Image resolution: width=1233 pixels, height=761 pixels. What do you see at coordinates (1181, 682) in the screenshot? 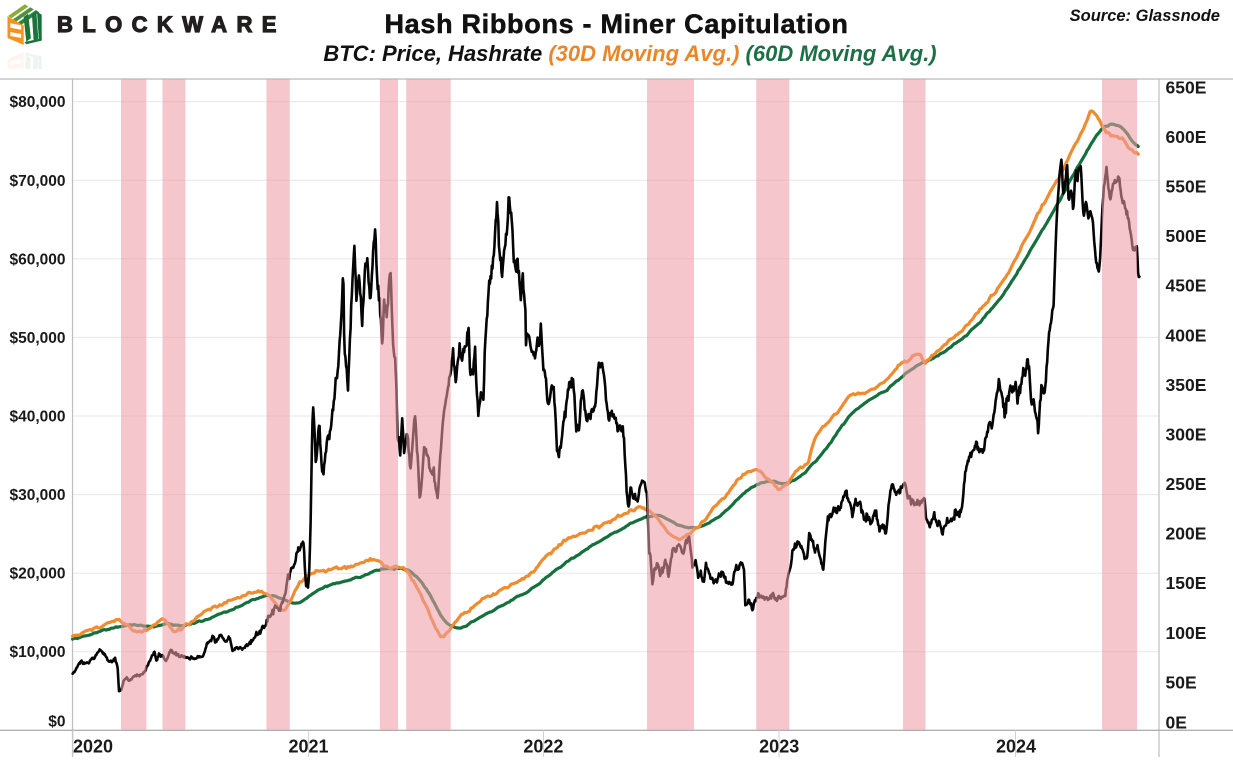
I see `svg-text: 50E` at bounding box center [1181, 682].